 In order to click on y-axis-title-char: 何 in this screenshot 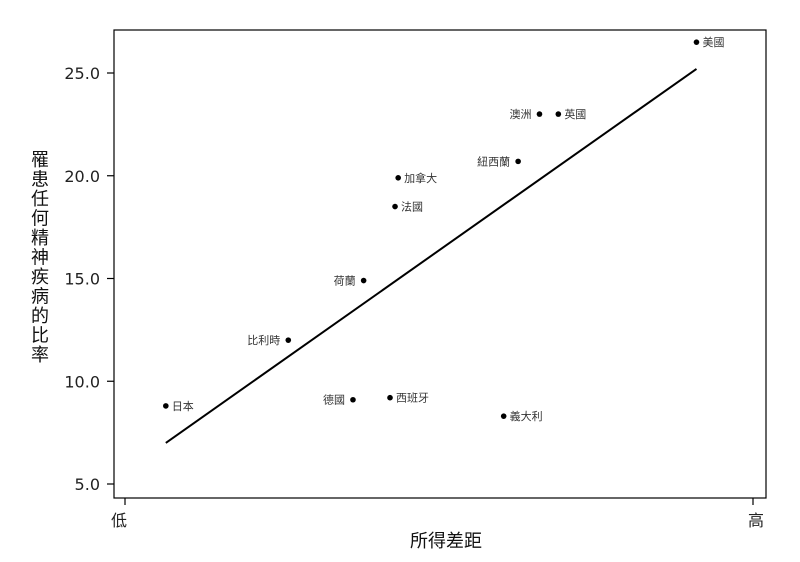, I will do `click(40, 219)`.